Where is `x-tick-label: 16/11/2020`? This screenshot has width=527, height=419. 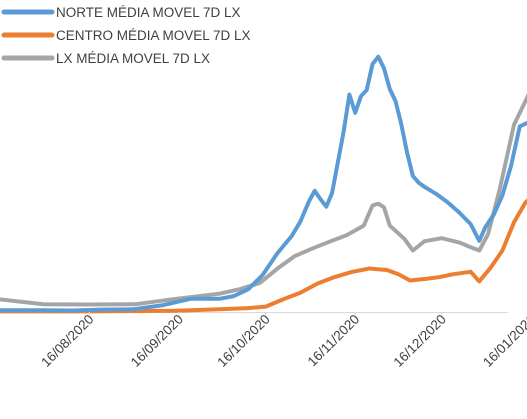
x-tick-label: 16/11/2020 is located at coordinates (334, 341).